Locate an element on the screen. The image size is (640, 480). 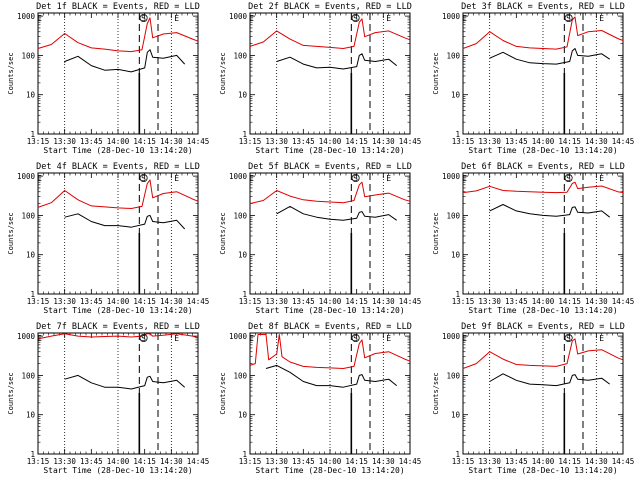
panel-title: Det 3f BLACK = Events, RED = LLD is located at coordinates (543, 7).